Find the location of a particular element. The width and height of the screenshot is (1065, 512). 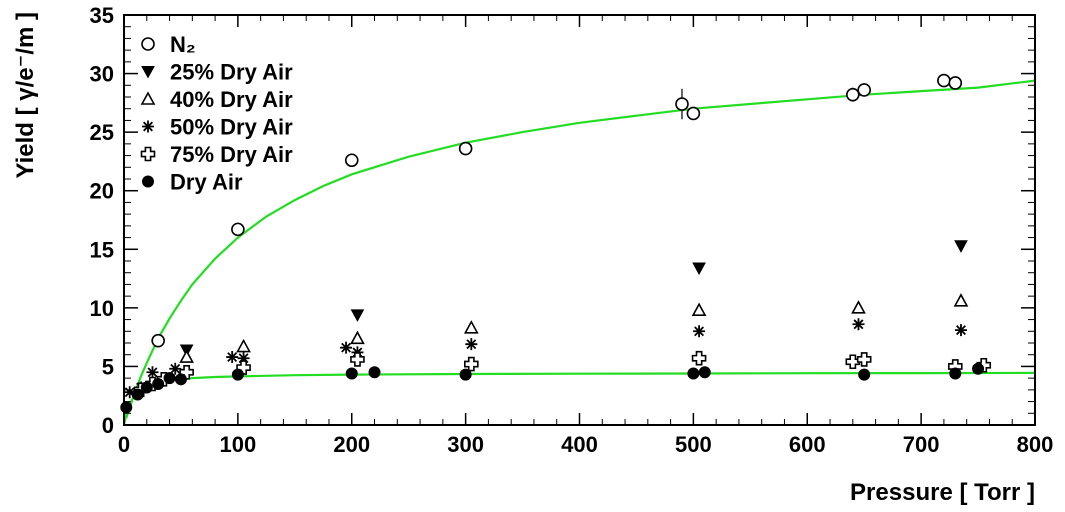

legend-entry-1: 25% Dry Air is located at coordinates (217, 72).